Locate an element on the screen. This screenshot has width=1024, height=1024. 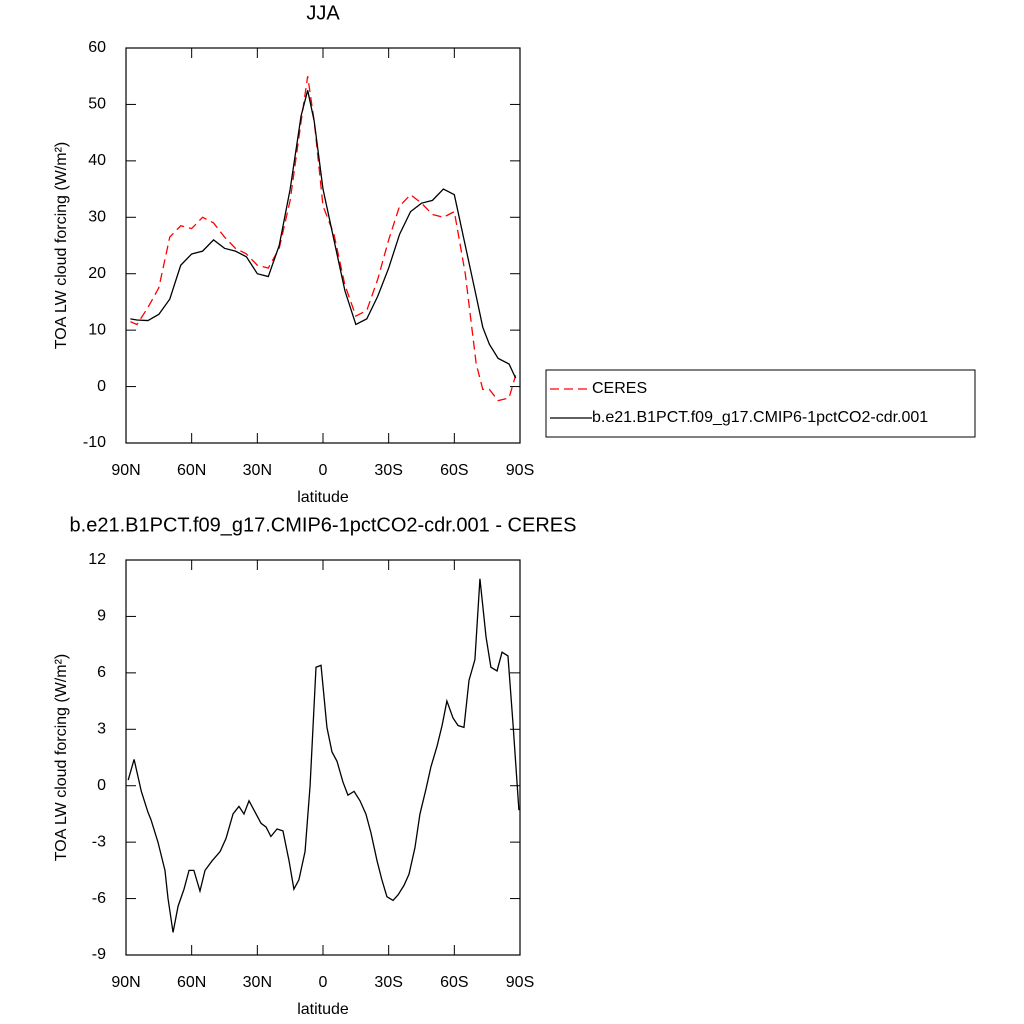
legend-label: CERES is located at coordinates (619, 388).